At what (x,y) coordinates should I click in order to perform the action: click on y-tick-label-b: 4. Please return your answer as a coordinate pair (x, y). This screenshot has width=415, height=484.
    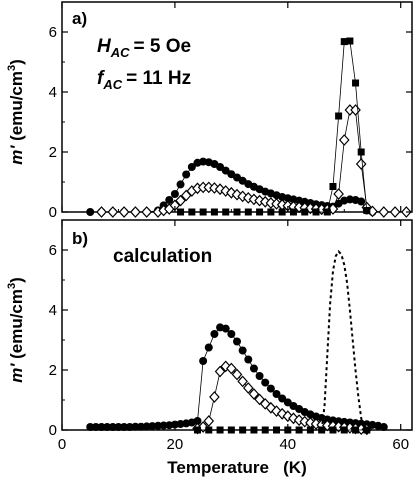
    Looking at the image, I should click on (53, 310).